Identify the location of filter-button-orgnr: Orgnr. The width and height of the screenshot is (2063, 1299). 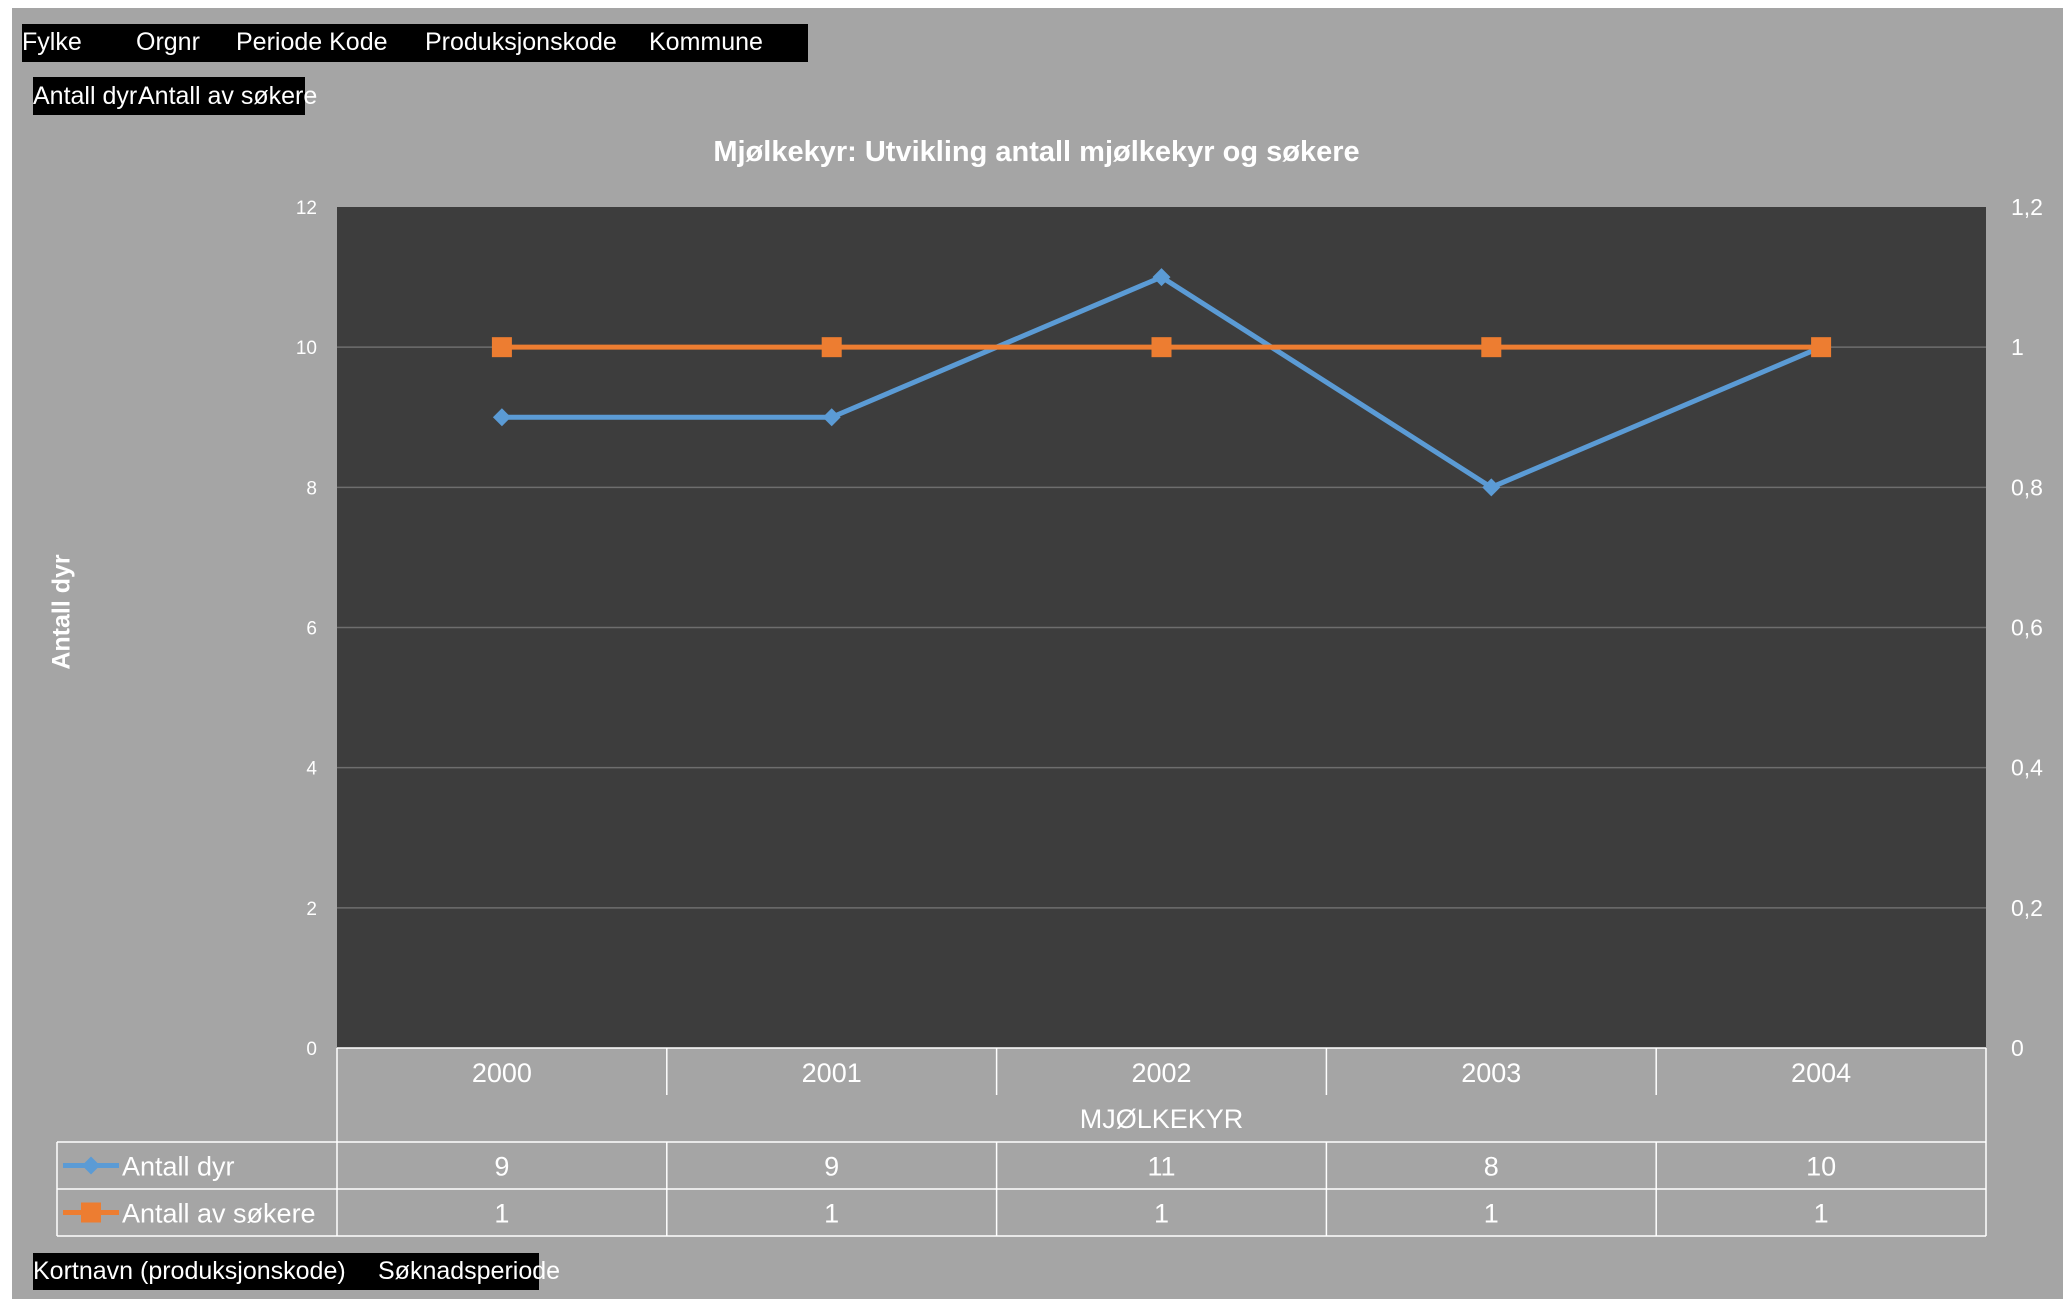
(168, 42).